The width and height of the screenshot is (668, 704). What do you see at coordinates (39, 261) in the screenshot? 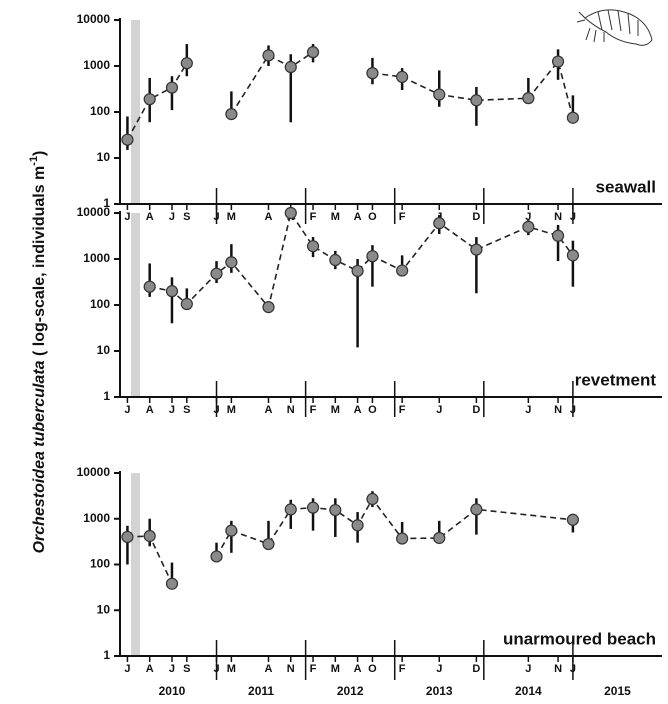
I see `unit-text: ( log-scale, individuals m` at bounding box center [39, 261].